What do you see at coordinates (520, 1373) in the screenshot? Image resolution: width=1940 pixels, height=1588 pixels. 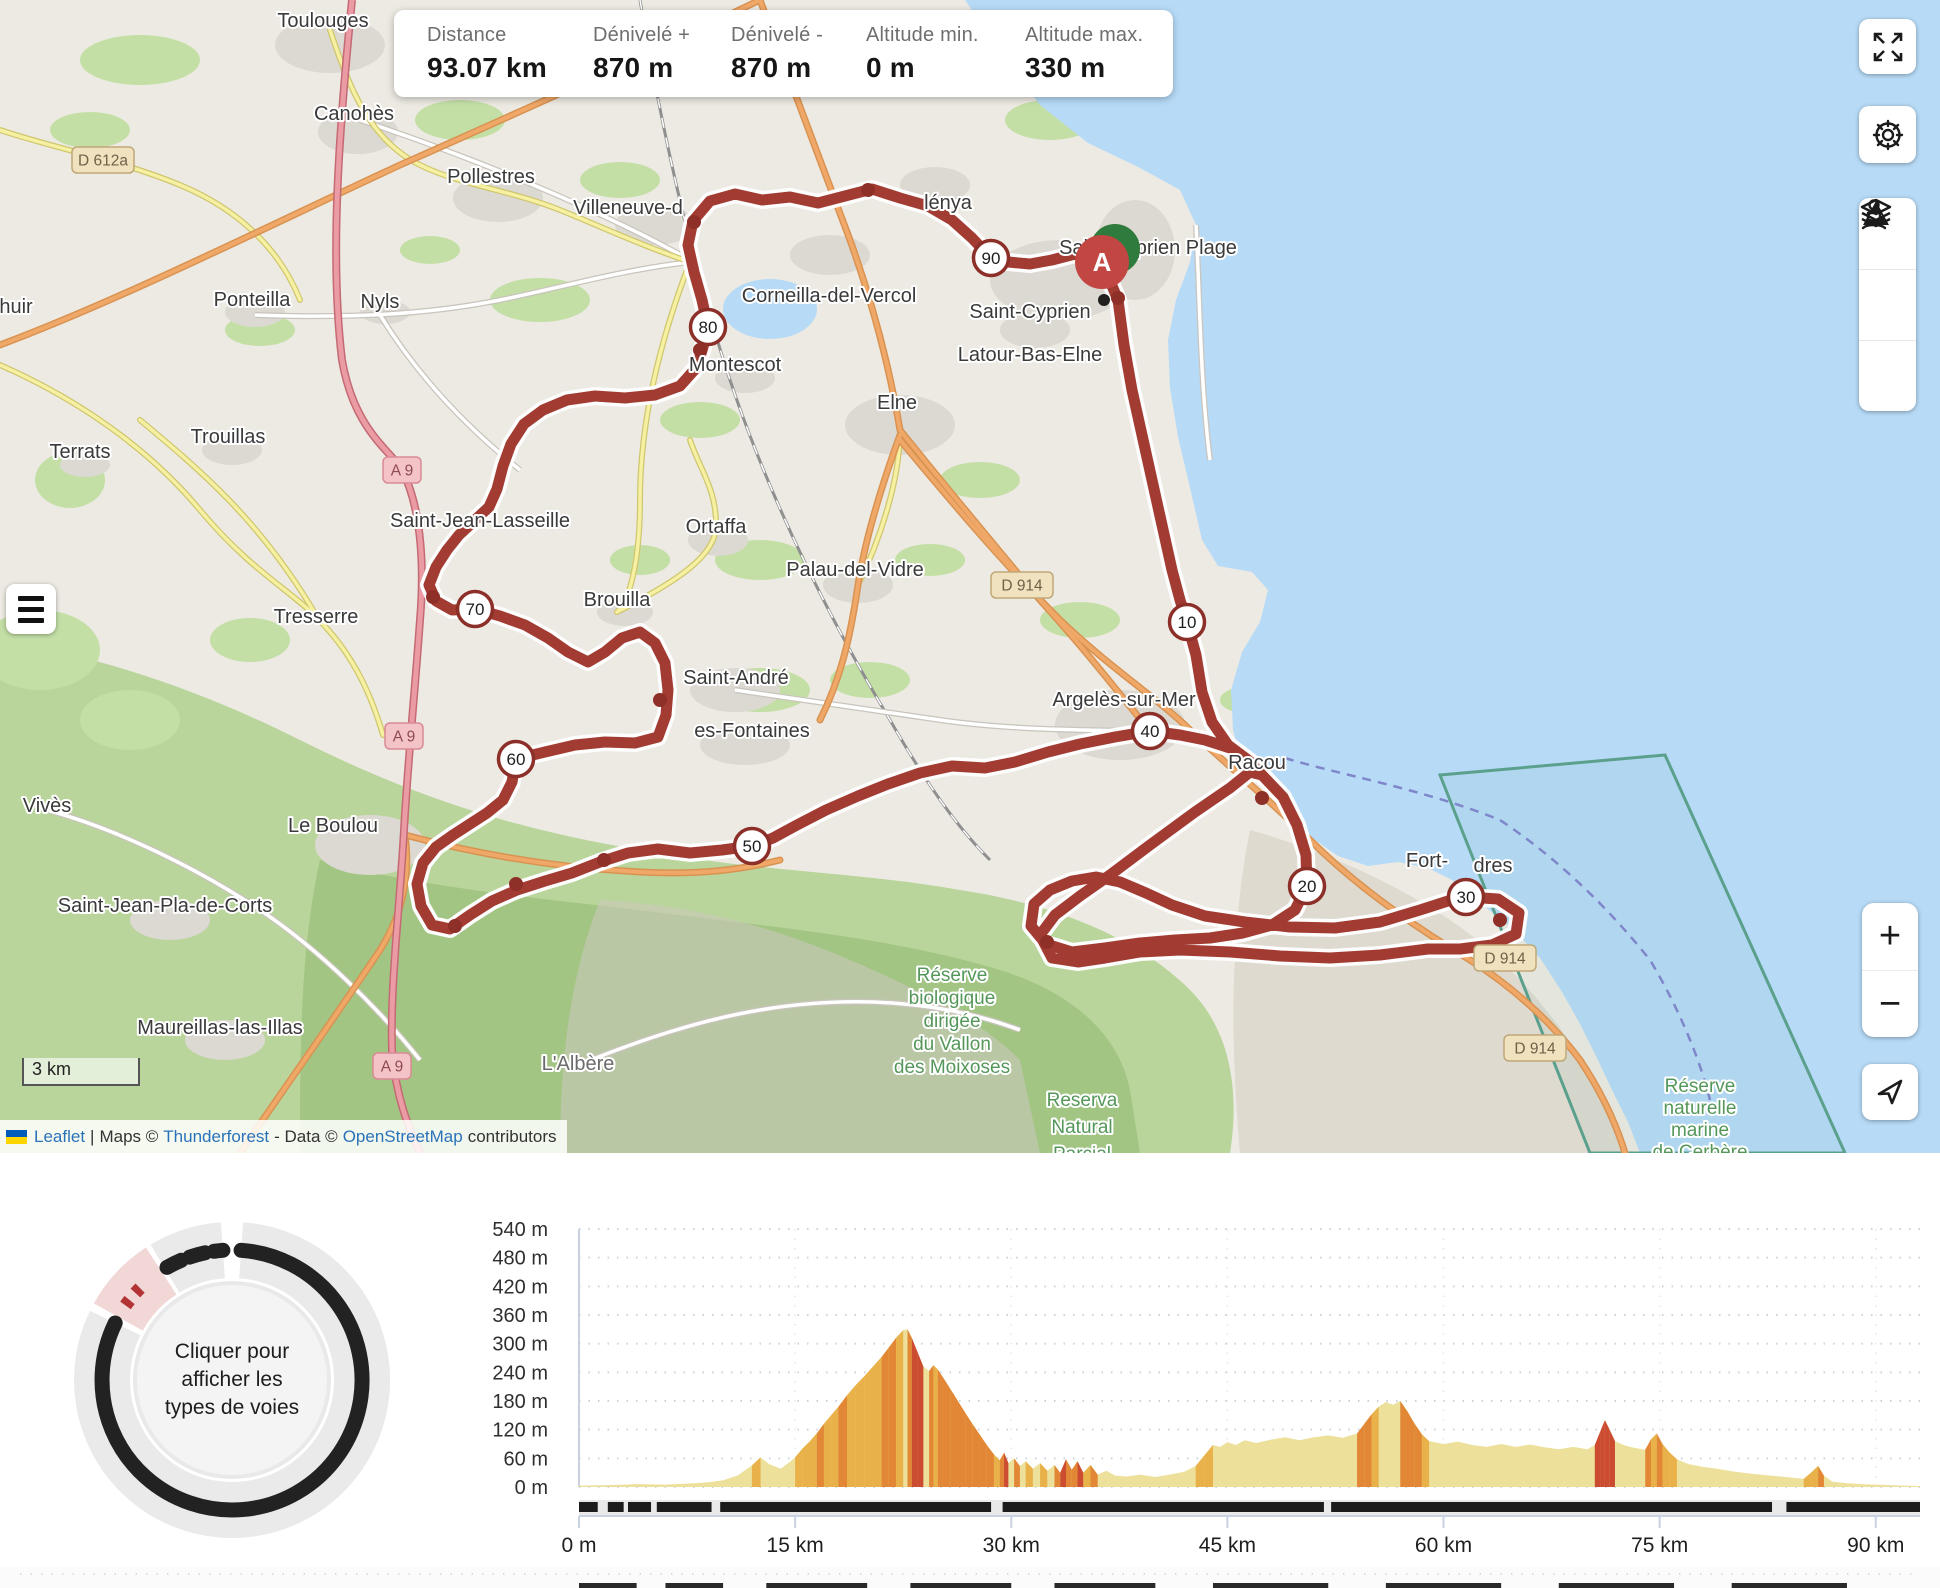 I see `elevation-y-tick-label: 240 m` at bounding box center [520, 1373].